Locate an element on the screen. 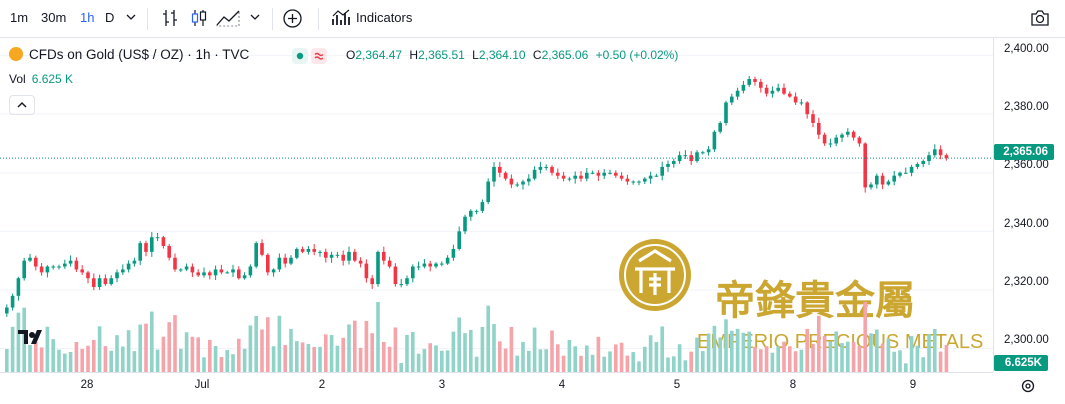 The width and height of the screenshot is (1065, 404). candlestick-icon is located at coordinates (199, 18).